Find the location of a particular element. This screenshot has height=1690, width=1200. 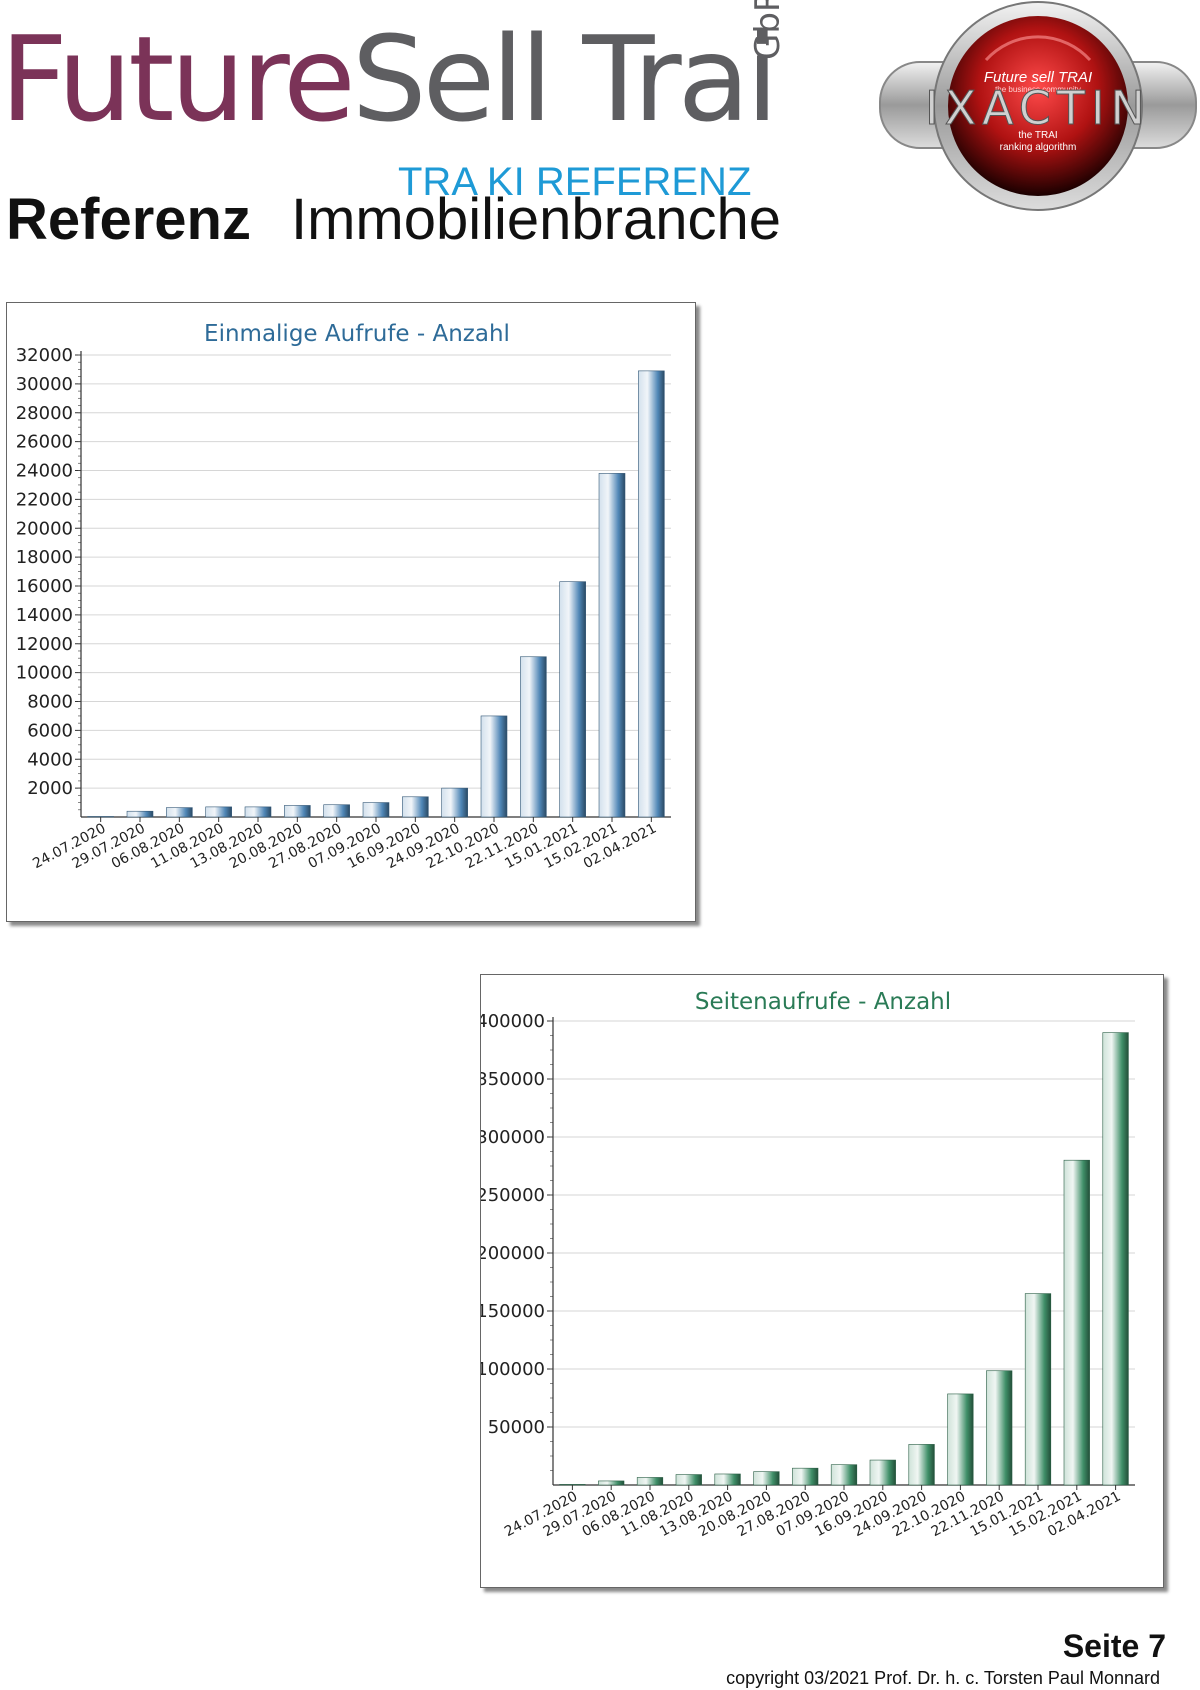

y-tick-label: 300000 is located at coordinates (513, 1137).